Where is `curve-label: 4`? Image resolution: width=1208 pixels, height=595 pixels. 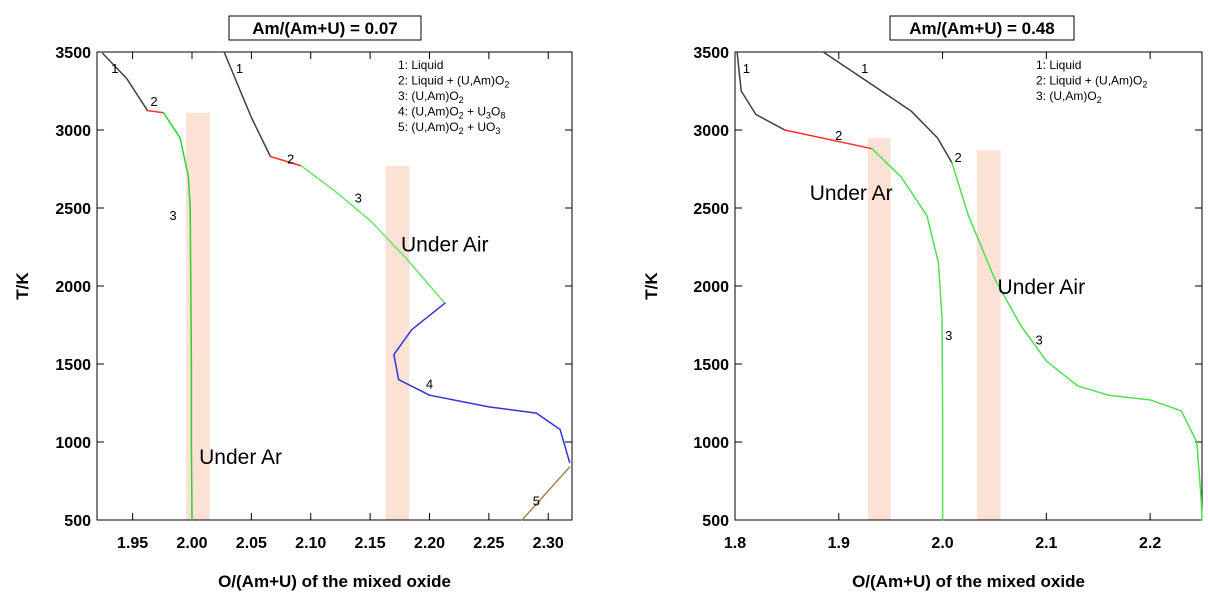 curve-label: 4 is located at coordinates (429, 383).